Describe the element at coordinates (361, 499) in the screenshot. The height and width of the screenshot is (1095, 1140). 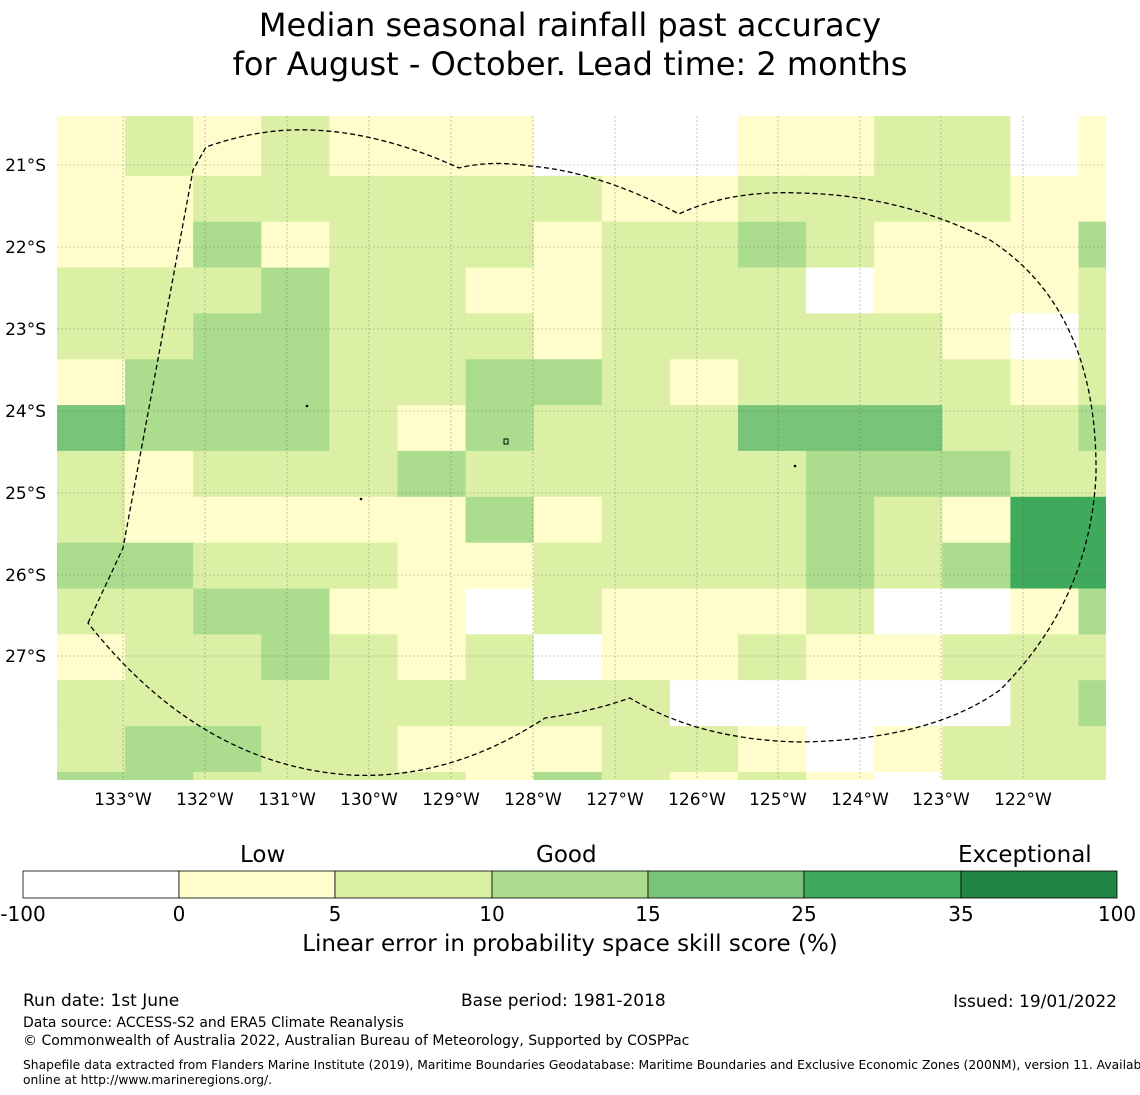
I see `island` at that location.